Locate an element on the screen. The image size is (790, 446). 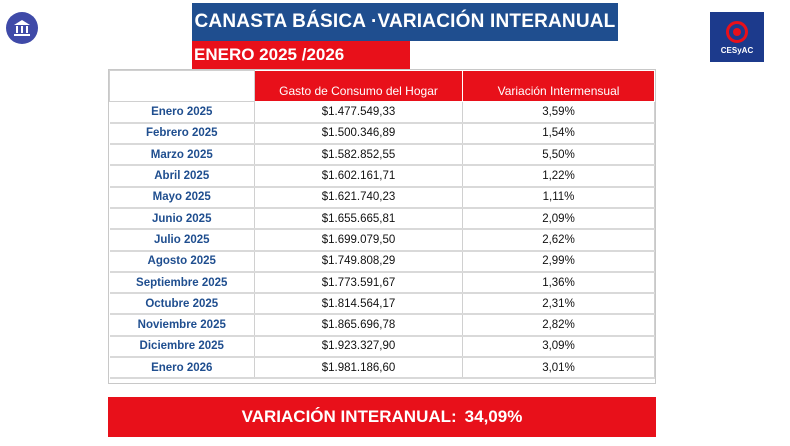
gasto-cell: $1.655.665,81 is located at coordinates (358, 219).